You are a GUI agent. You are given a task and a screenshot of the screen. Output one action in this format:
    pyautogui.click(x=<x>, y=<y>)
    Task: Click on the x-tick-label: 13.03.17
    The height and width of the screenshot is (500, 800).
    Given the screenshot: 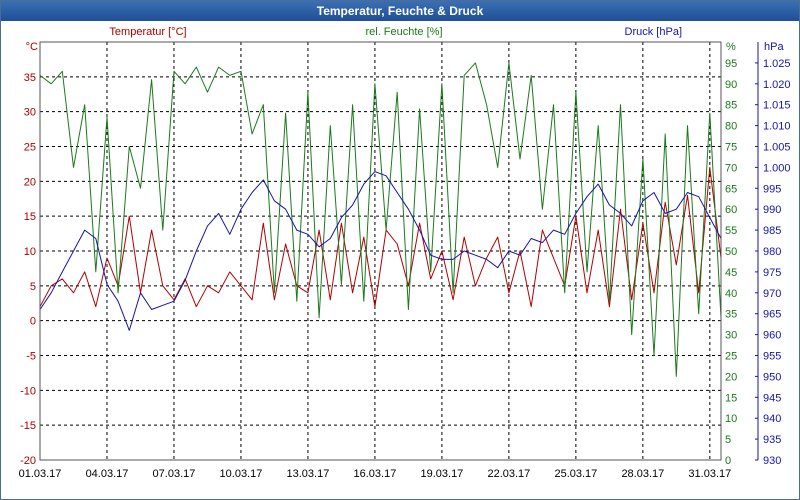 What is the action you would take?
    pyautogui.click(x=308, y=474)
    